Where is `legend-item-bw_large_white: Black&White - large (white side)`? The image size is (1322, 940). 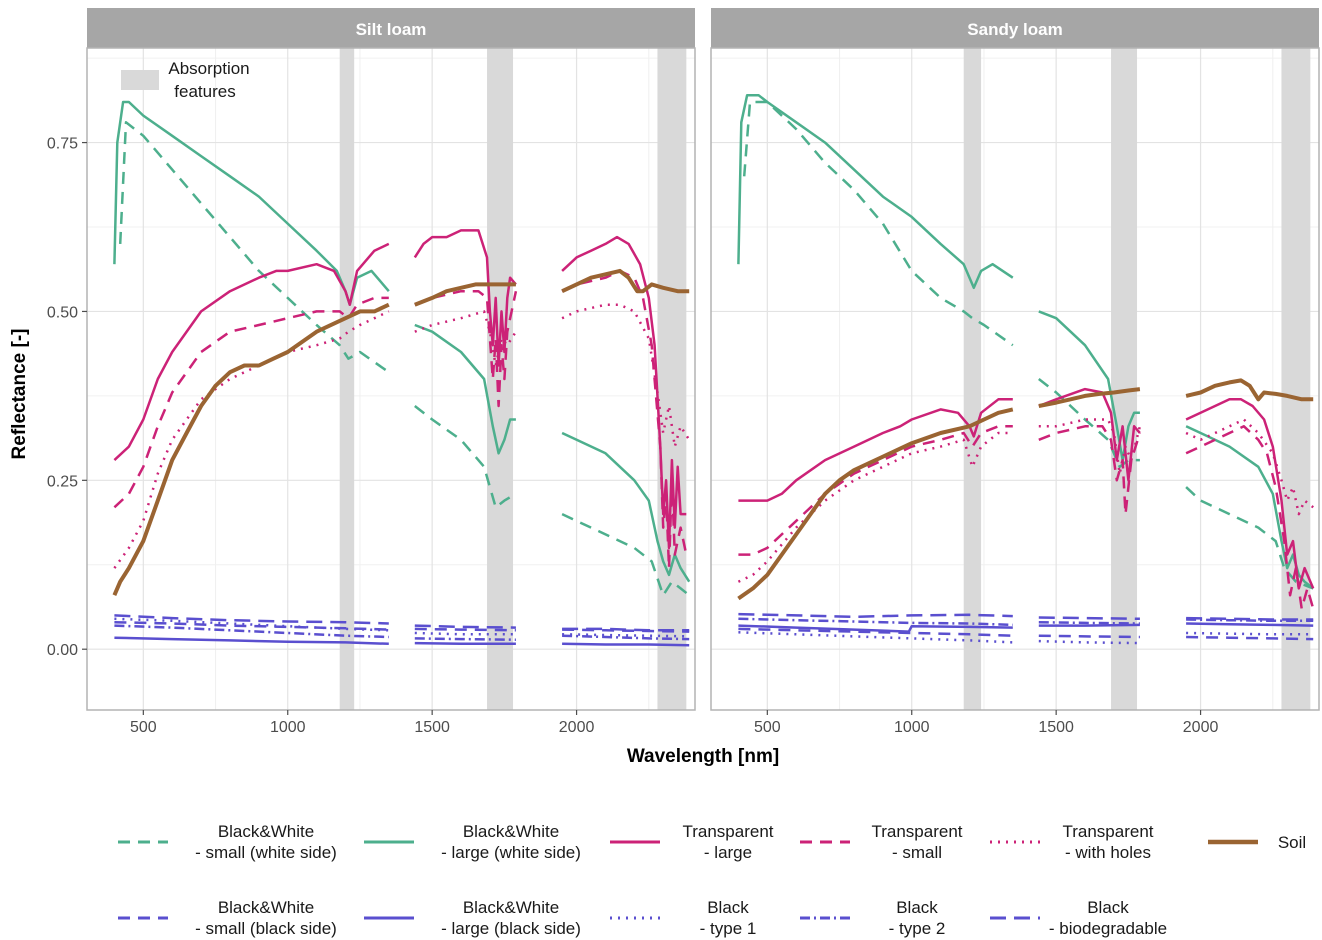 legend-item-bw_large_white: Black&White - large (white side) is located at coordinates (472, 842).